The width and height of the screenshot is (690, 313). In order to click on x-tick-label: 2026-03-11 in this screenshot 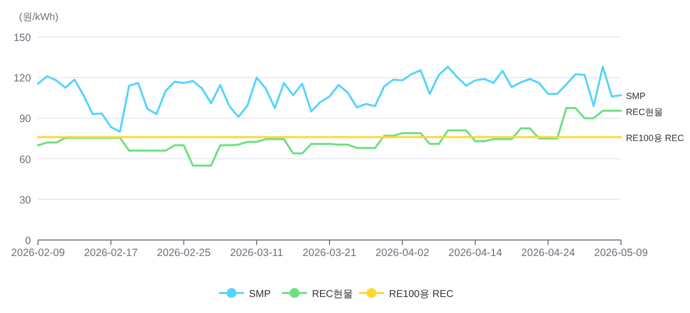, I will do `click(257, 253)`.